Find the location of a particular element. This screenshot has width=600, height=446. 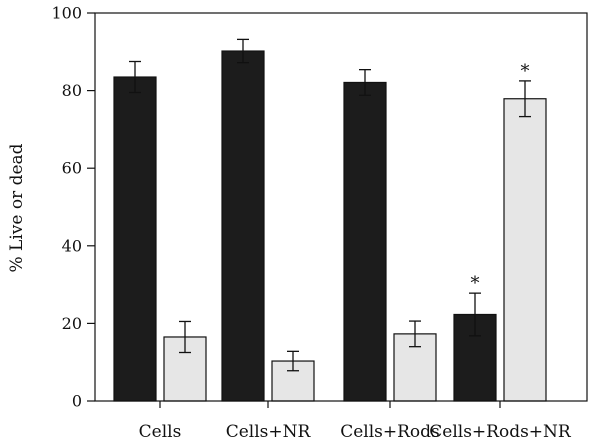

y-tick-label: 40 is located at coordinates (72, 245).